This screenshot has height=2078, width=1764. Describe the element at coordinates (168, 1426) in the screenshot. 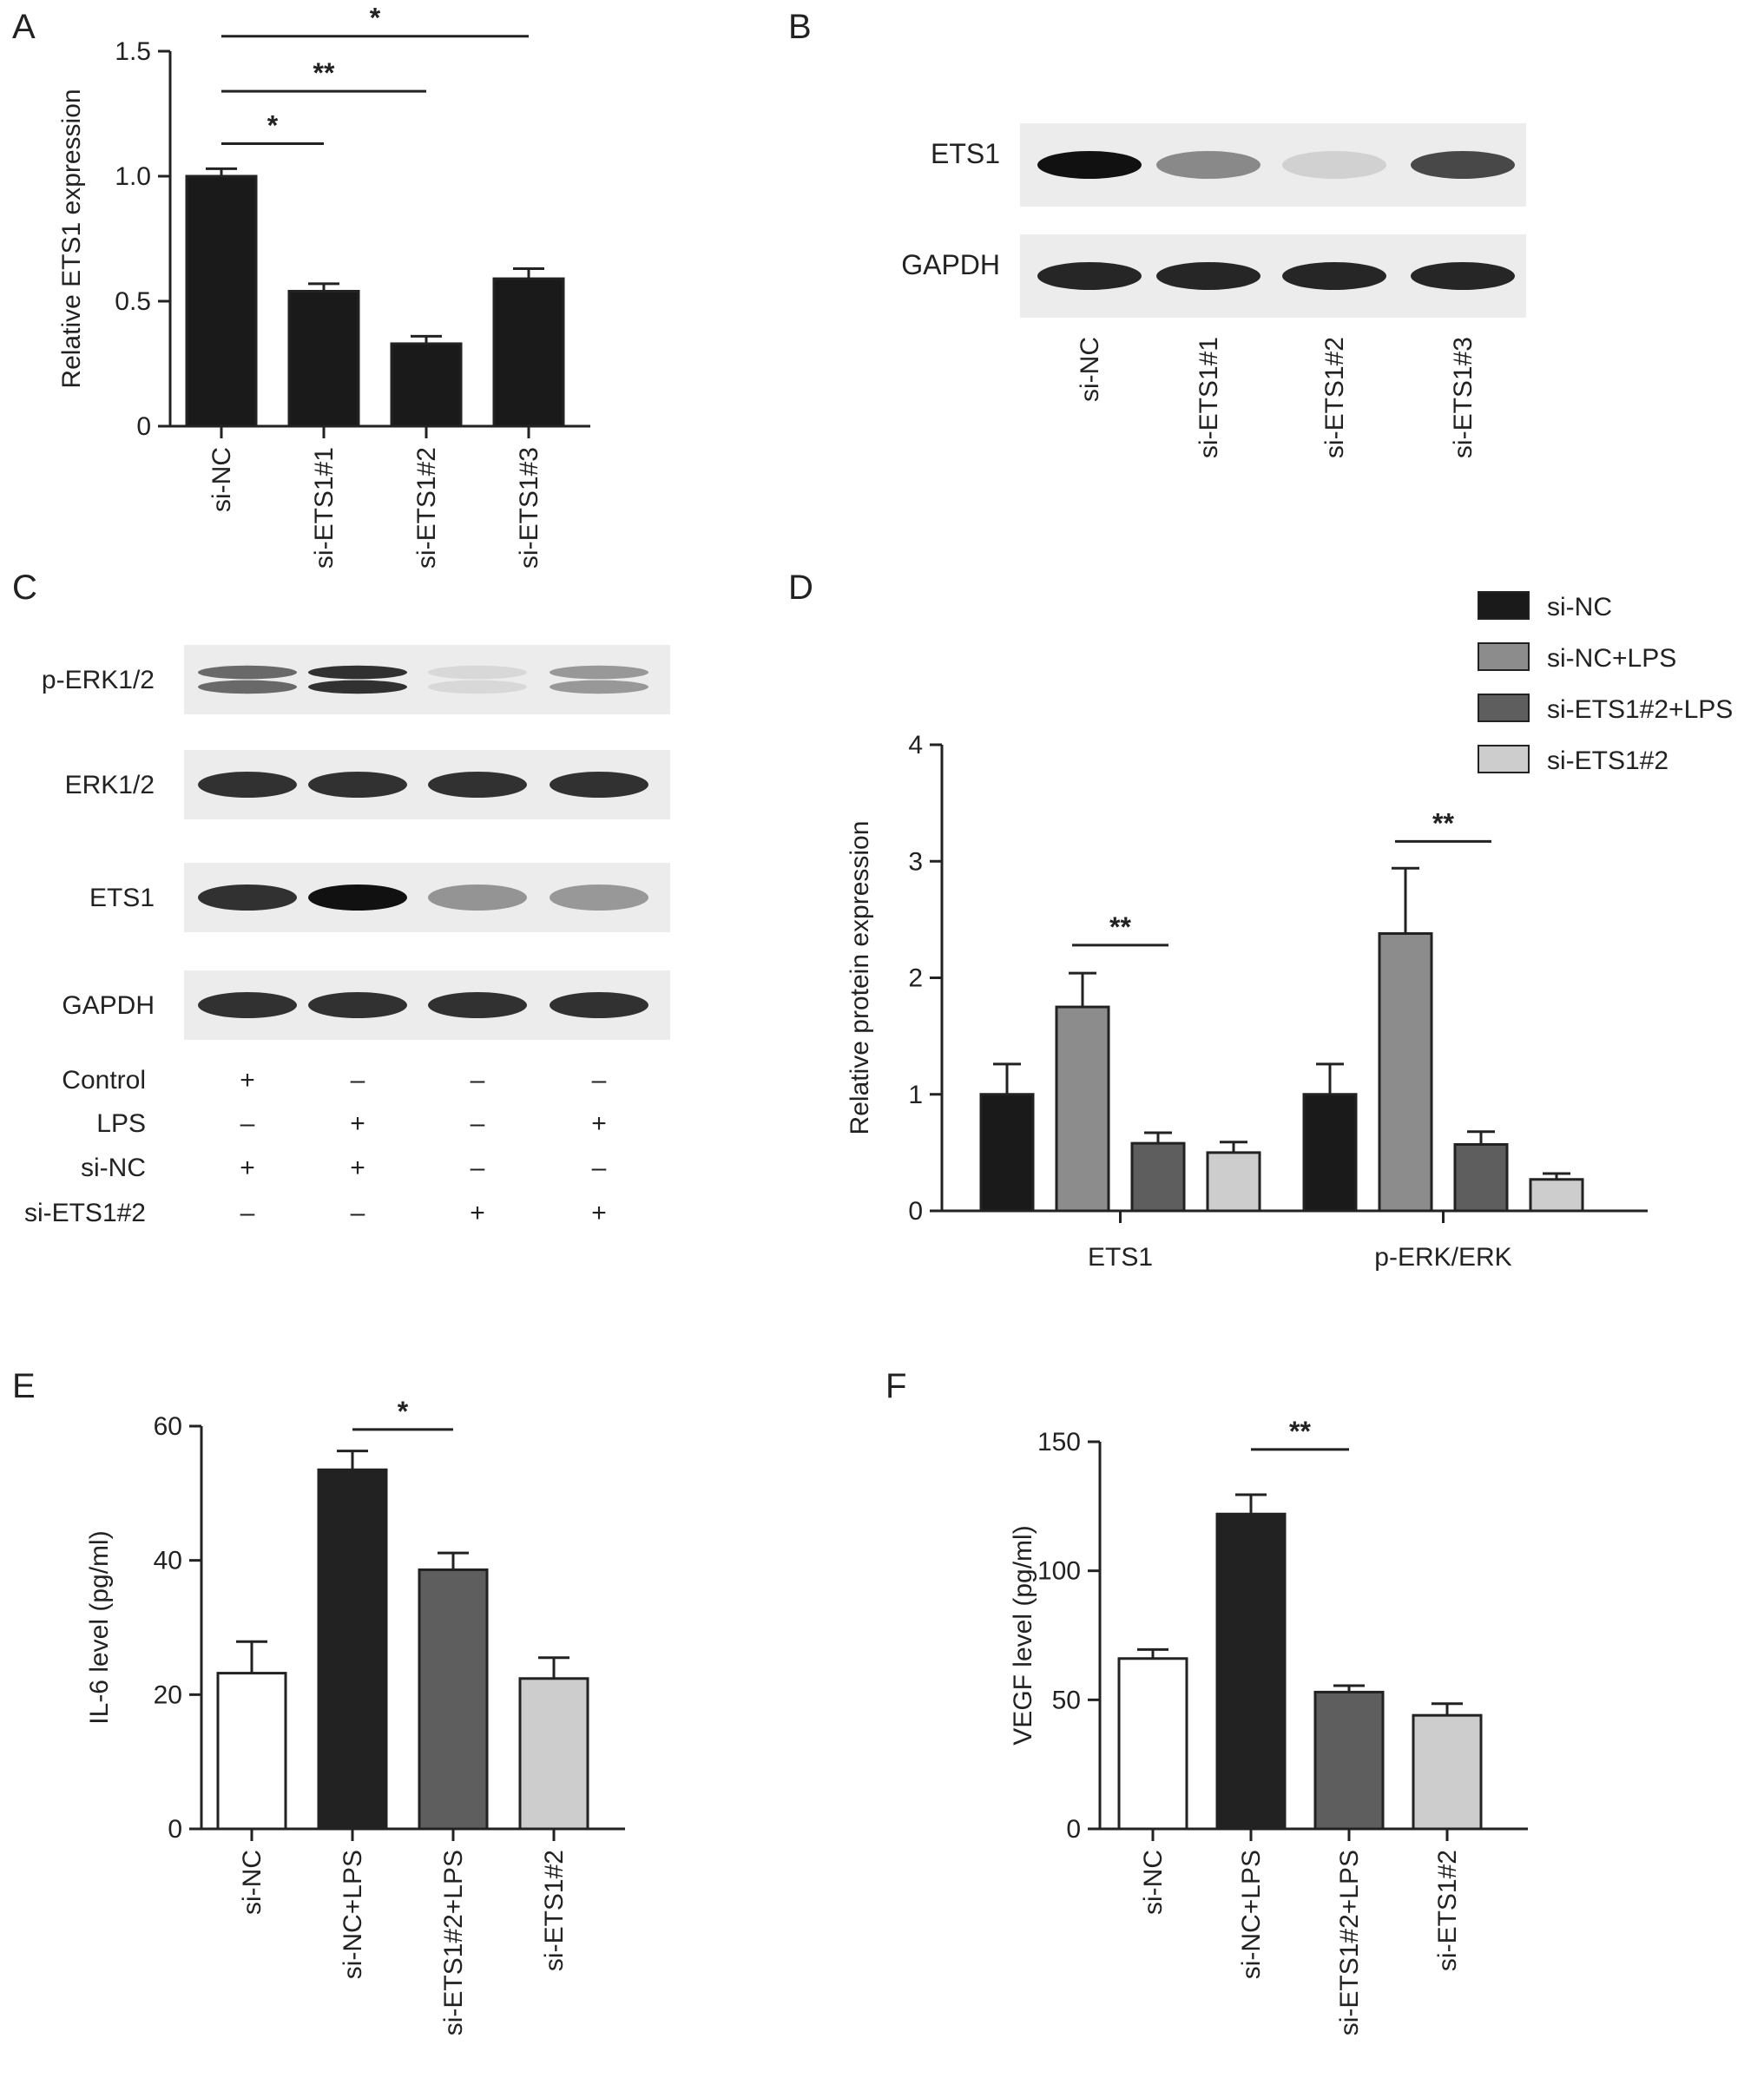

I see `y-tick-label: 60` at that location.